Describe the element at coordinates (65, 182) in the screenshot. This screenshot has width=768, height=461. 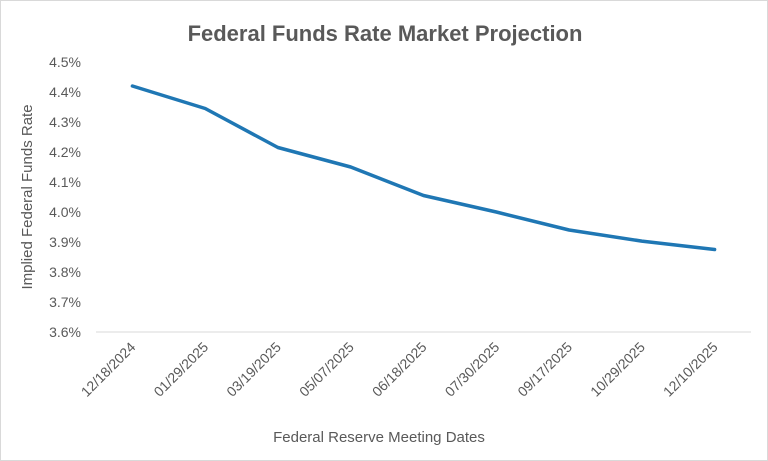
I see `y-tick-label: 4.1%` at that location.